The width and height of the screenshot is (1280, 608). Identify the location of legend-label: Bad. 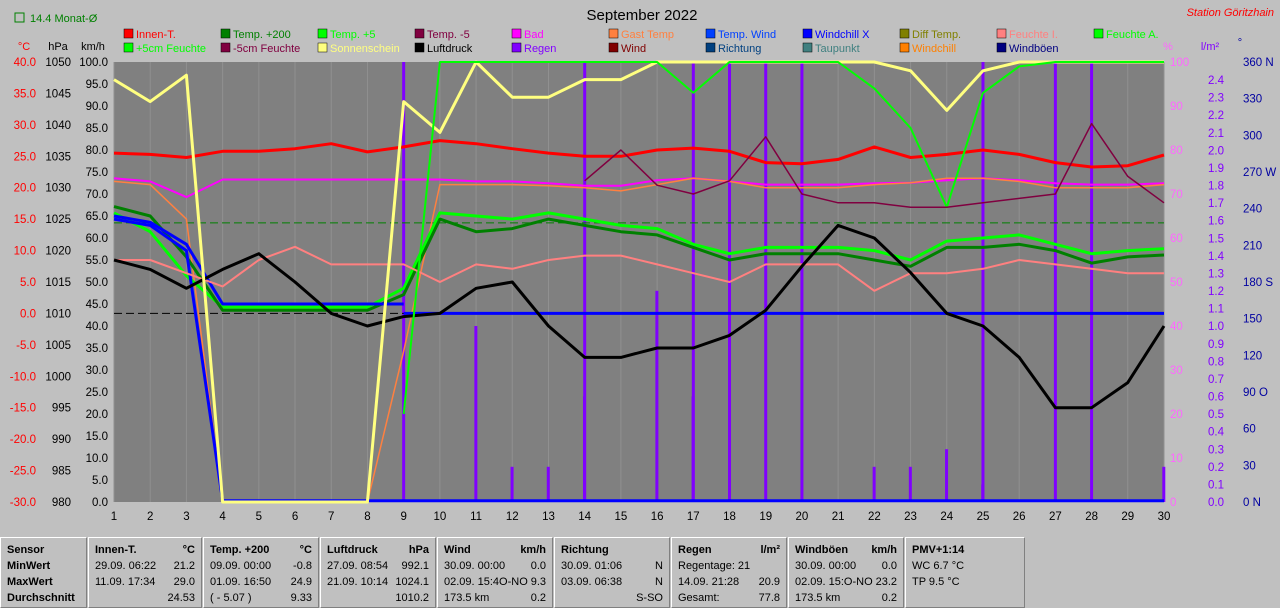
(534, 35).